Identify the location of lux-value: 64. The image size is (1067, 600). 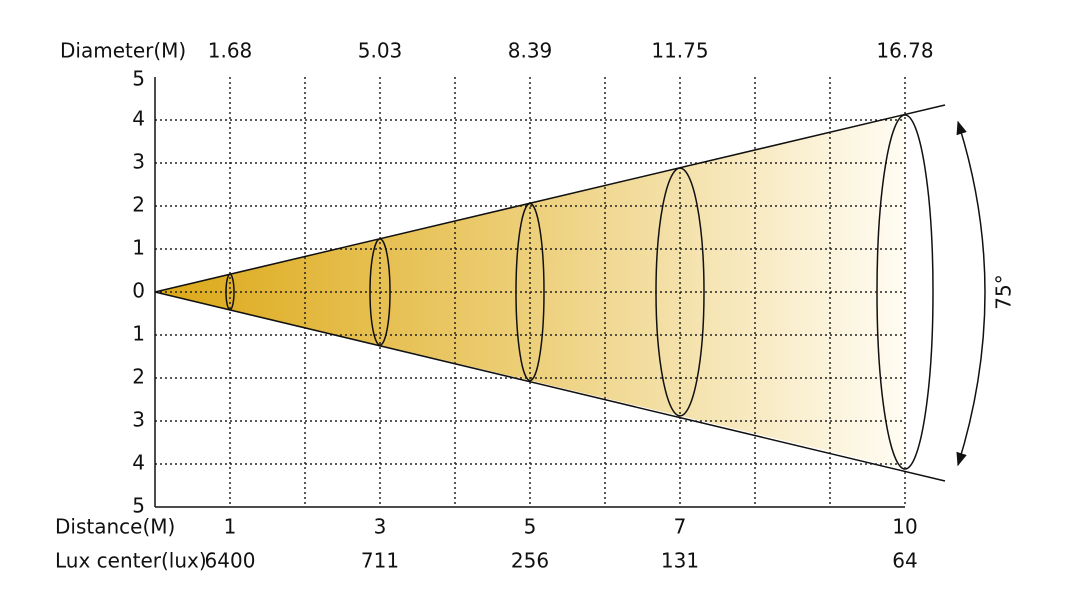
(904, 561).